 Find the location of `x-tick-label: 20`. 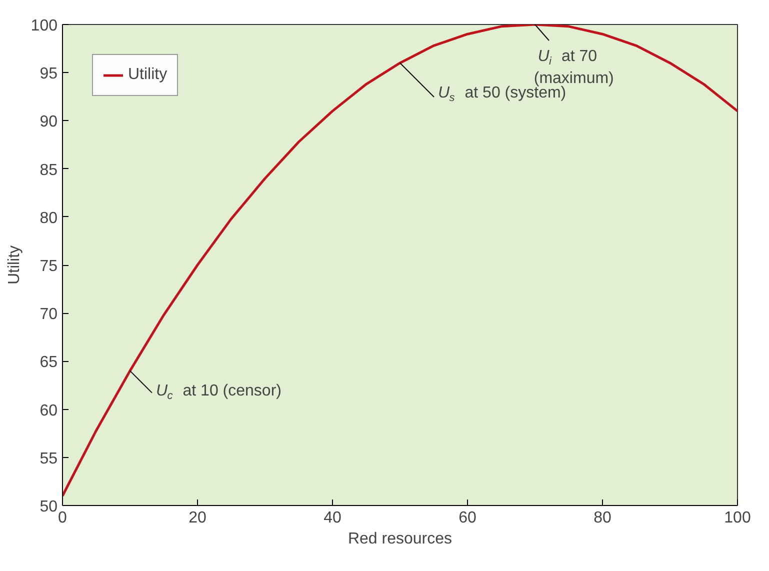

x-tick-label: 20 is located at coordinates (197, 518).